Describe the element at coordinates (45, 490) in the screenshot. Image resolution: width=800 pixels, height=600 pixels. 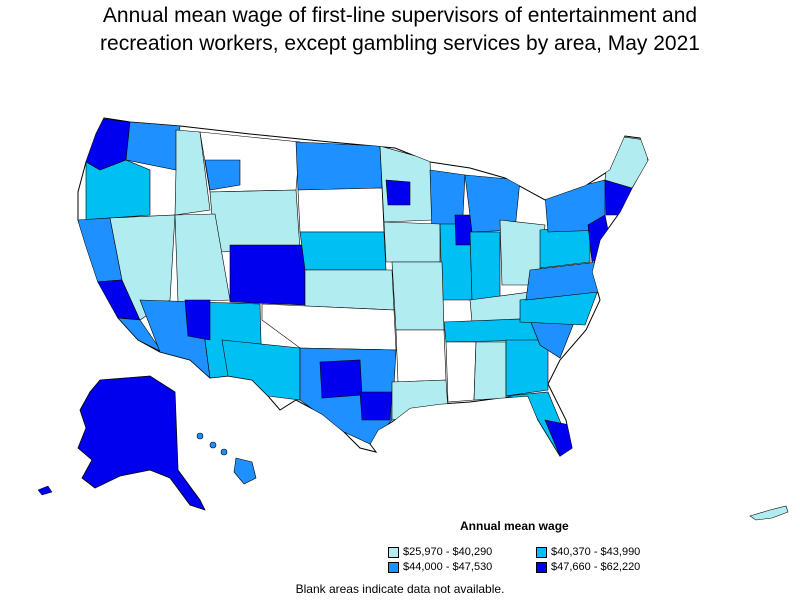
I see `alaska-islands` at that location.